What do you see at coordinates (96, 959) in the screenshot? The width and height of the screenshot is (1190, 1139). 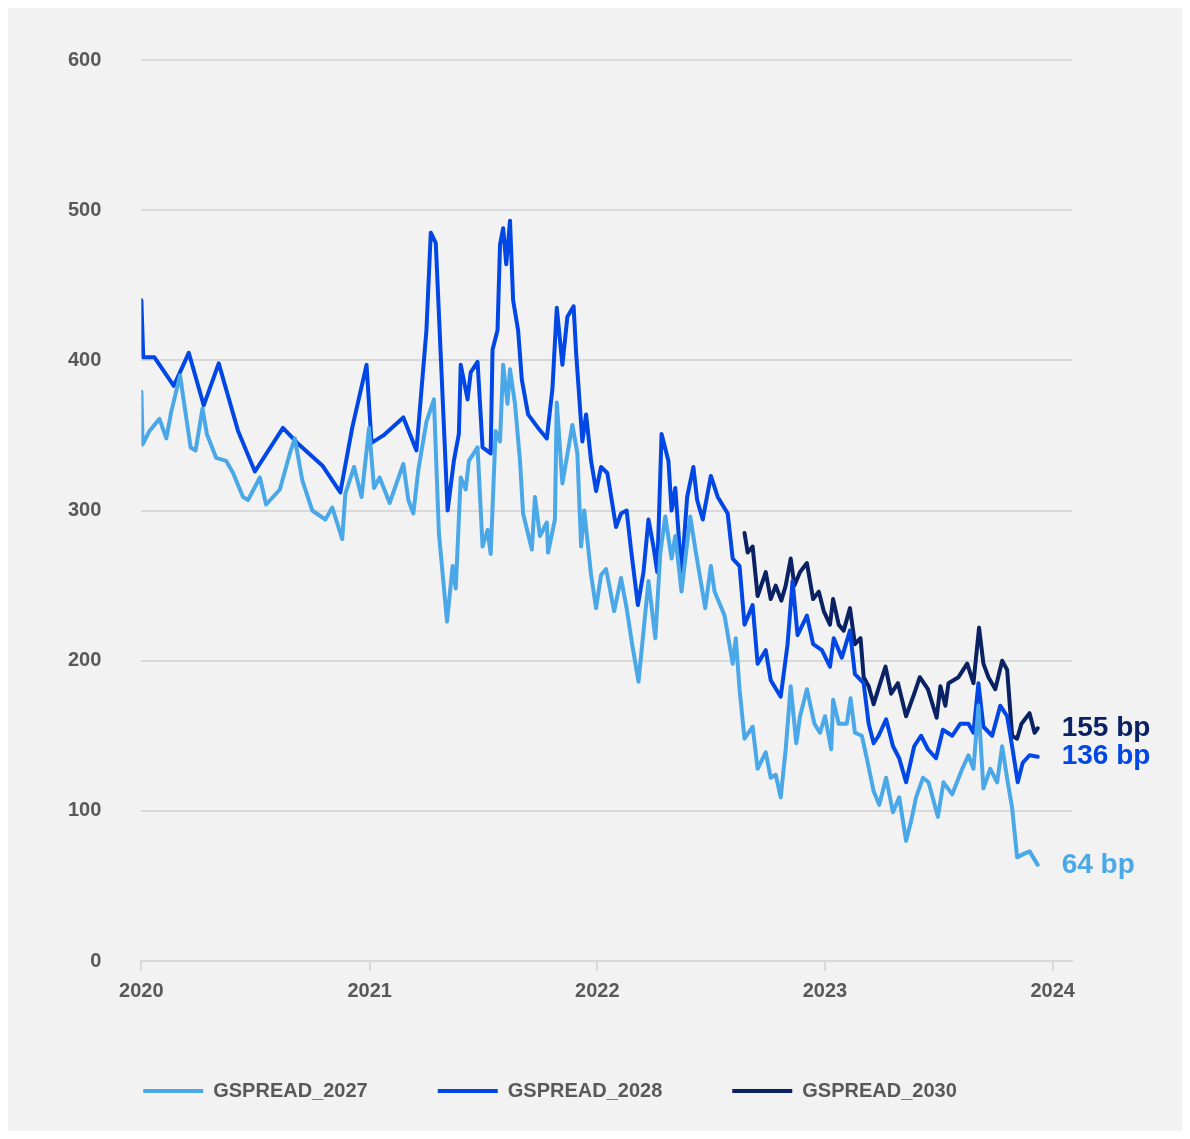 I see `y-tick-label: 0` at bounding box center [96, 959].